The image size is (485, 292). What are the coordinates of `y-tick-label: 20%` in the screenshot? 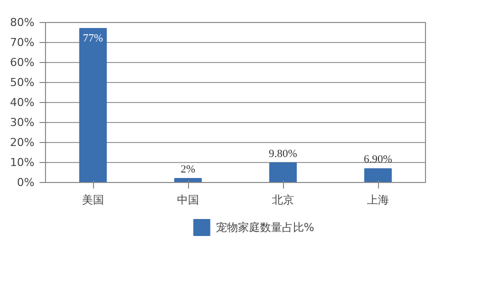 It's located at (22, 142).